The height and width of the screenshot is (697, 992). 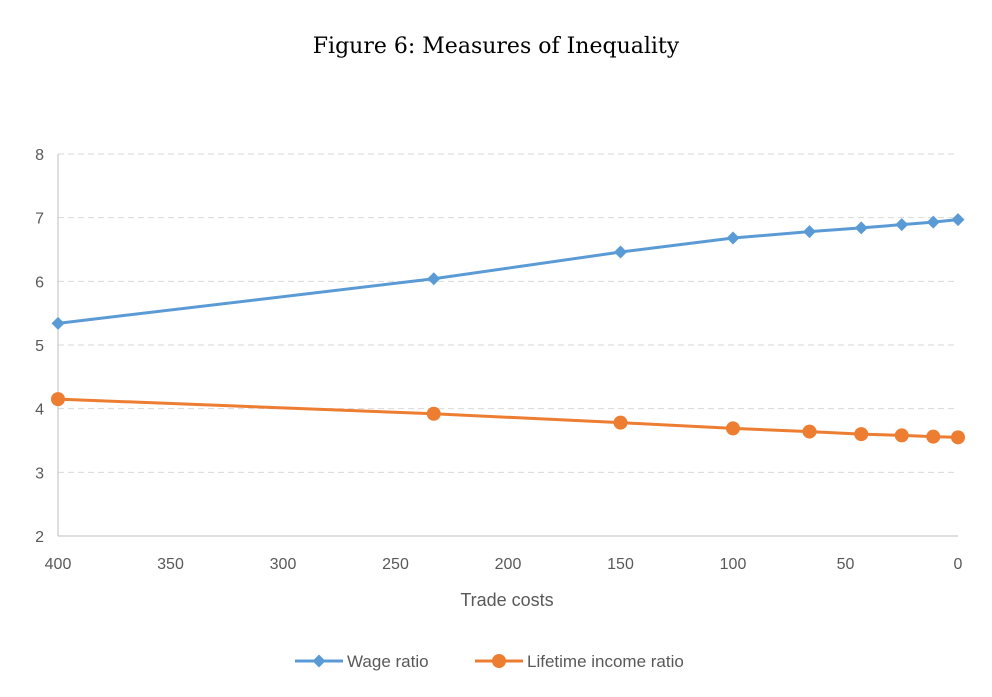 What do you see at coordinates (506, 600) in the screenshot?
I see `x-axis-title: Trade costs` at bounding box center [506, 600].